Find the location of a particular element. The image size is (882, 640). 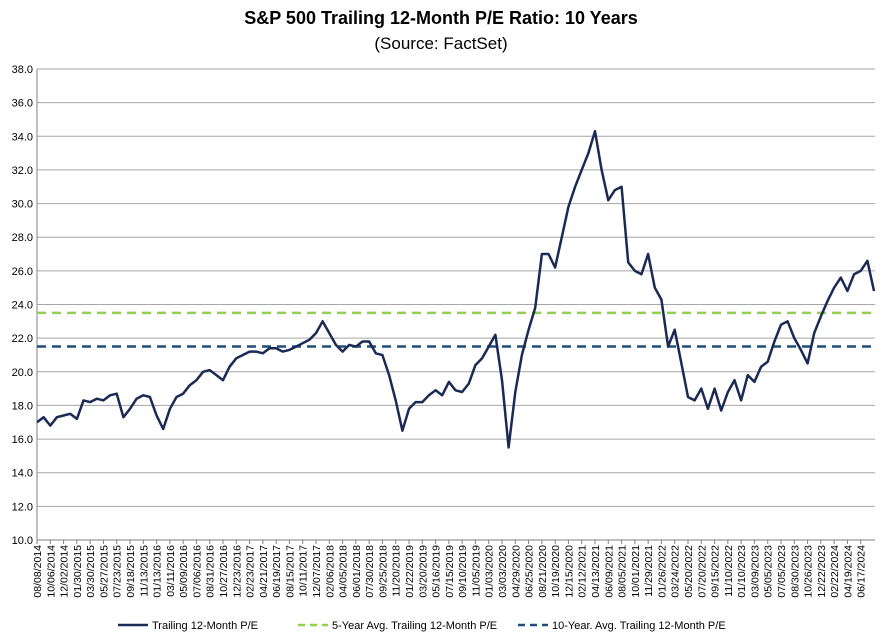

legend-label: 5-Year Avg. Trailing 12-Month P/E is located at coordinates (414, 626).